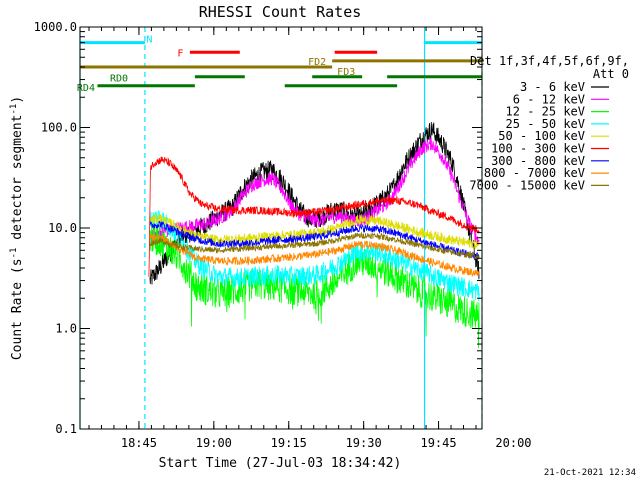 The width and height of the screenshot is (640, 480). I want to click on y-tick-label-3: 100.0, so click(59, 128).